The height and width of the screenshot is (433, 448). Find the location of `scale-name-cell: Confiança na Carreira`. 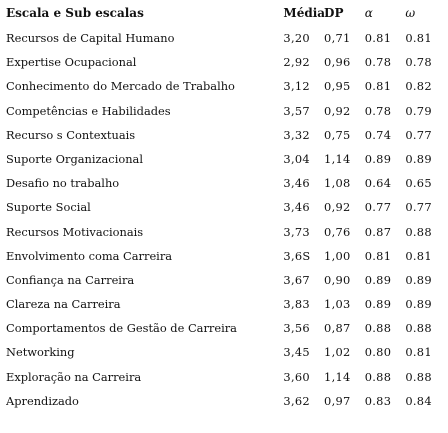

scale-name-cell: Confiança na Carreira is located at coordinates (70, 279).